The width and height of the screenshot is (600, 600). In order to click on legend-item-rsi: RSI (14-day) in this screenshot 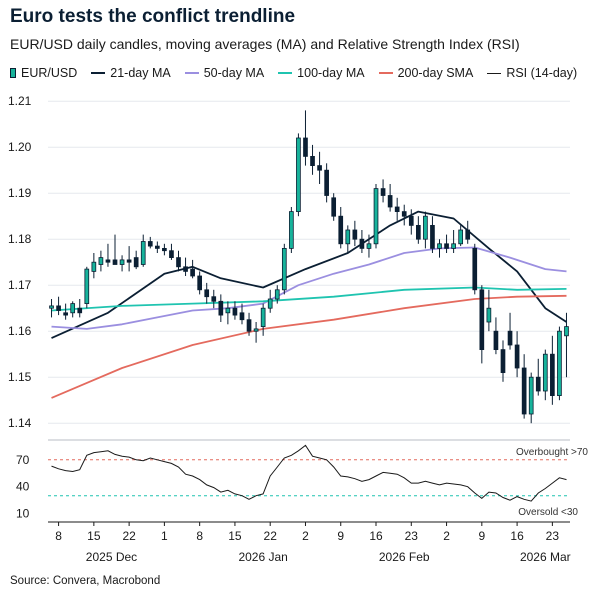, I will do `click(532, 73)`.